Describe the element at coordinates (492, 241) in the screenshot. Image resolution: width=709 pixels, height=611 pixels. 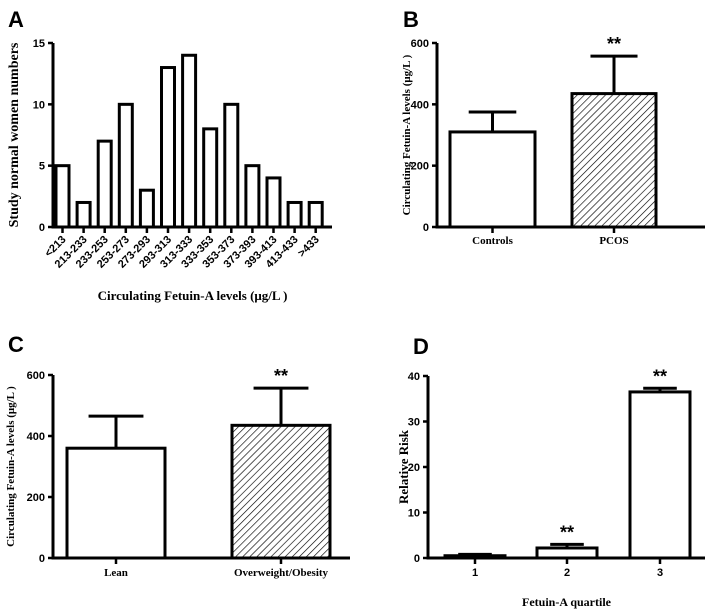
I see `x-tick-label: Controls` at that location.